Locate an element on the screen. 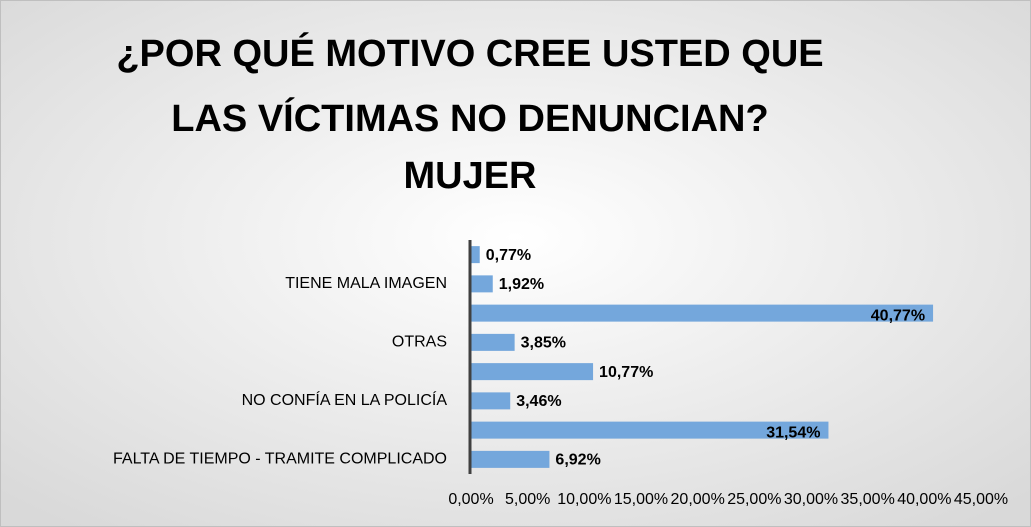 This screenshot has width=1031, height=527. x-tick-label: 0,00% is located at coordinates (470, 499).